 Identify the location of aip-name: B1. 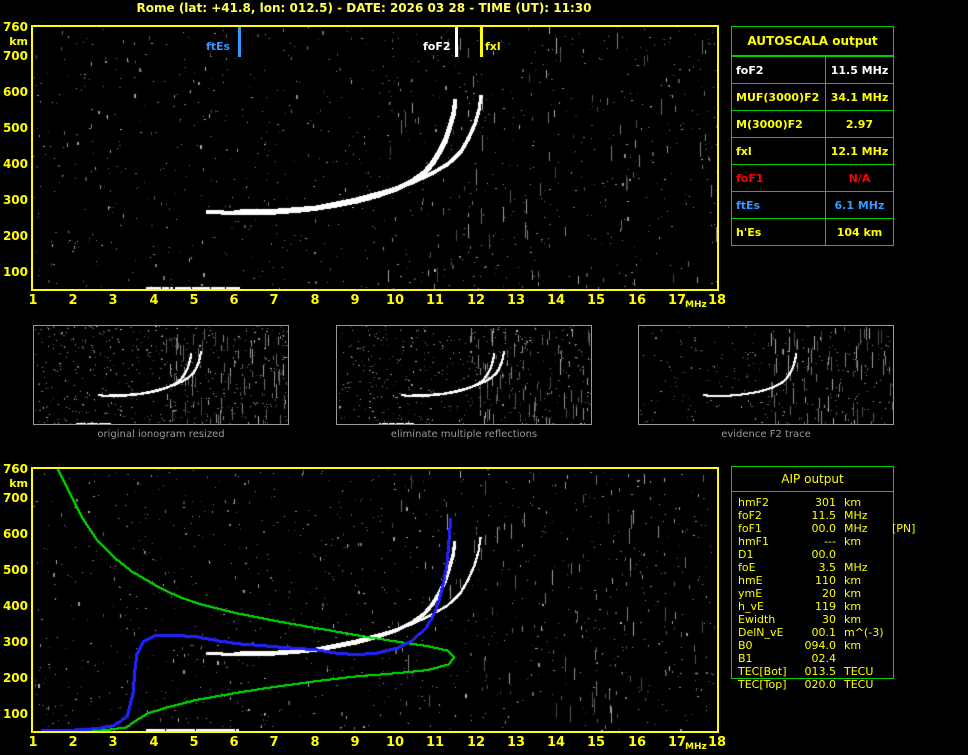
(745, 658).